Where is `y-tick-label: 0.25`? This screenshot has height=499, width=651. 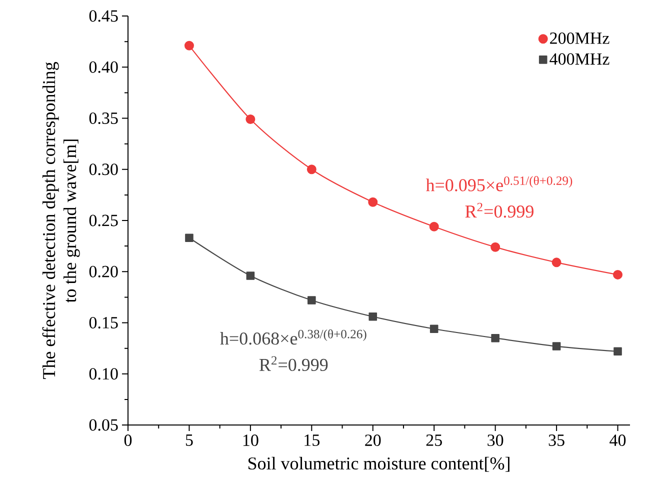 y-tick-label: 0.25 is located at coordinates (103, 220).